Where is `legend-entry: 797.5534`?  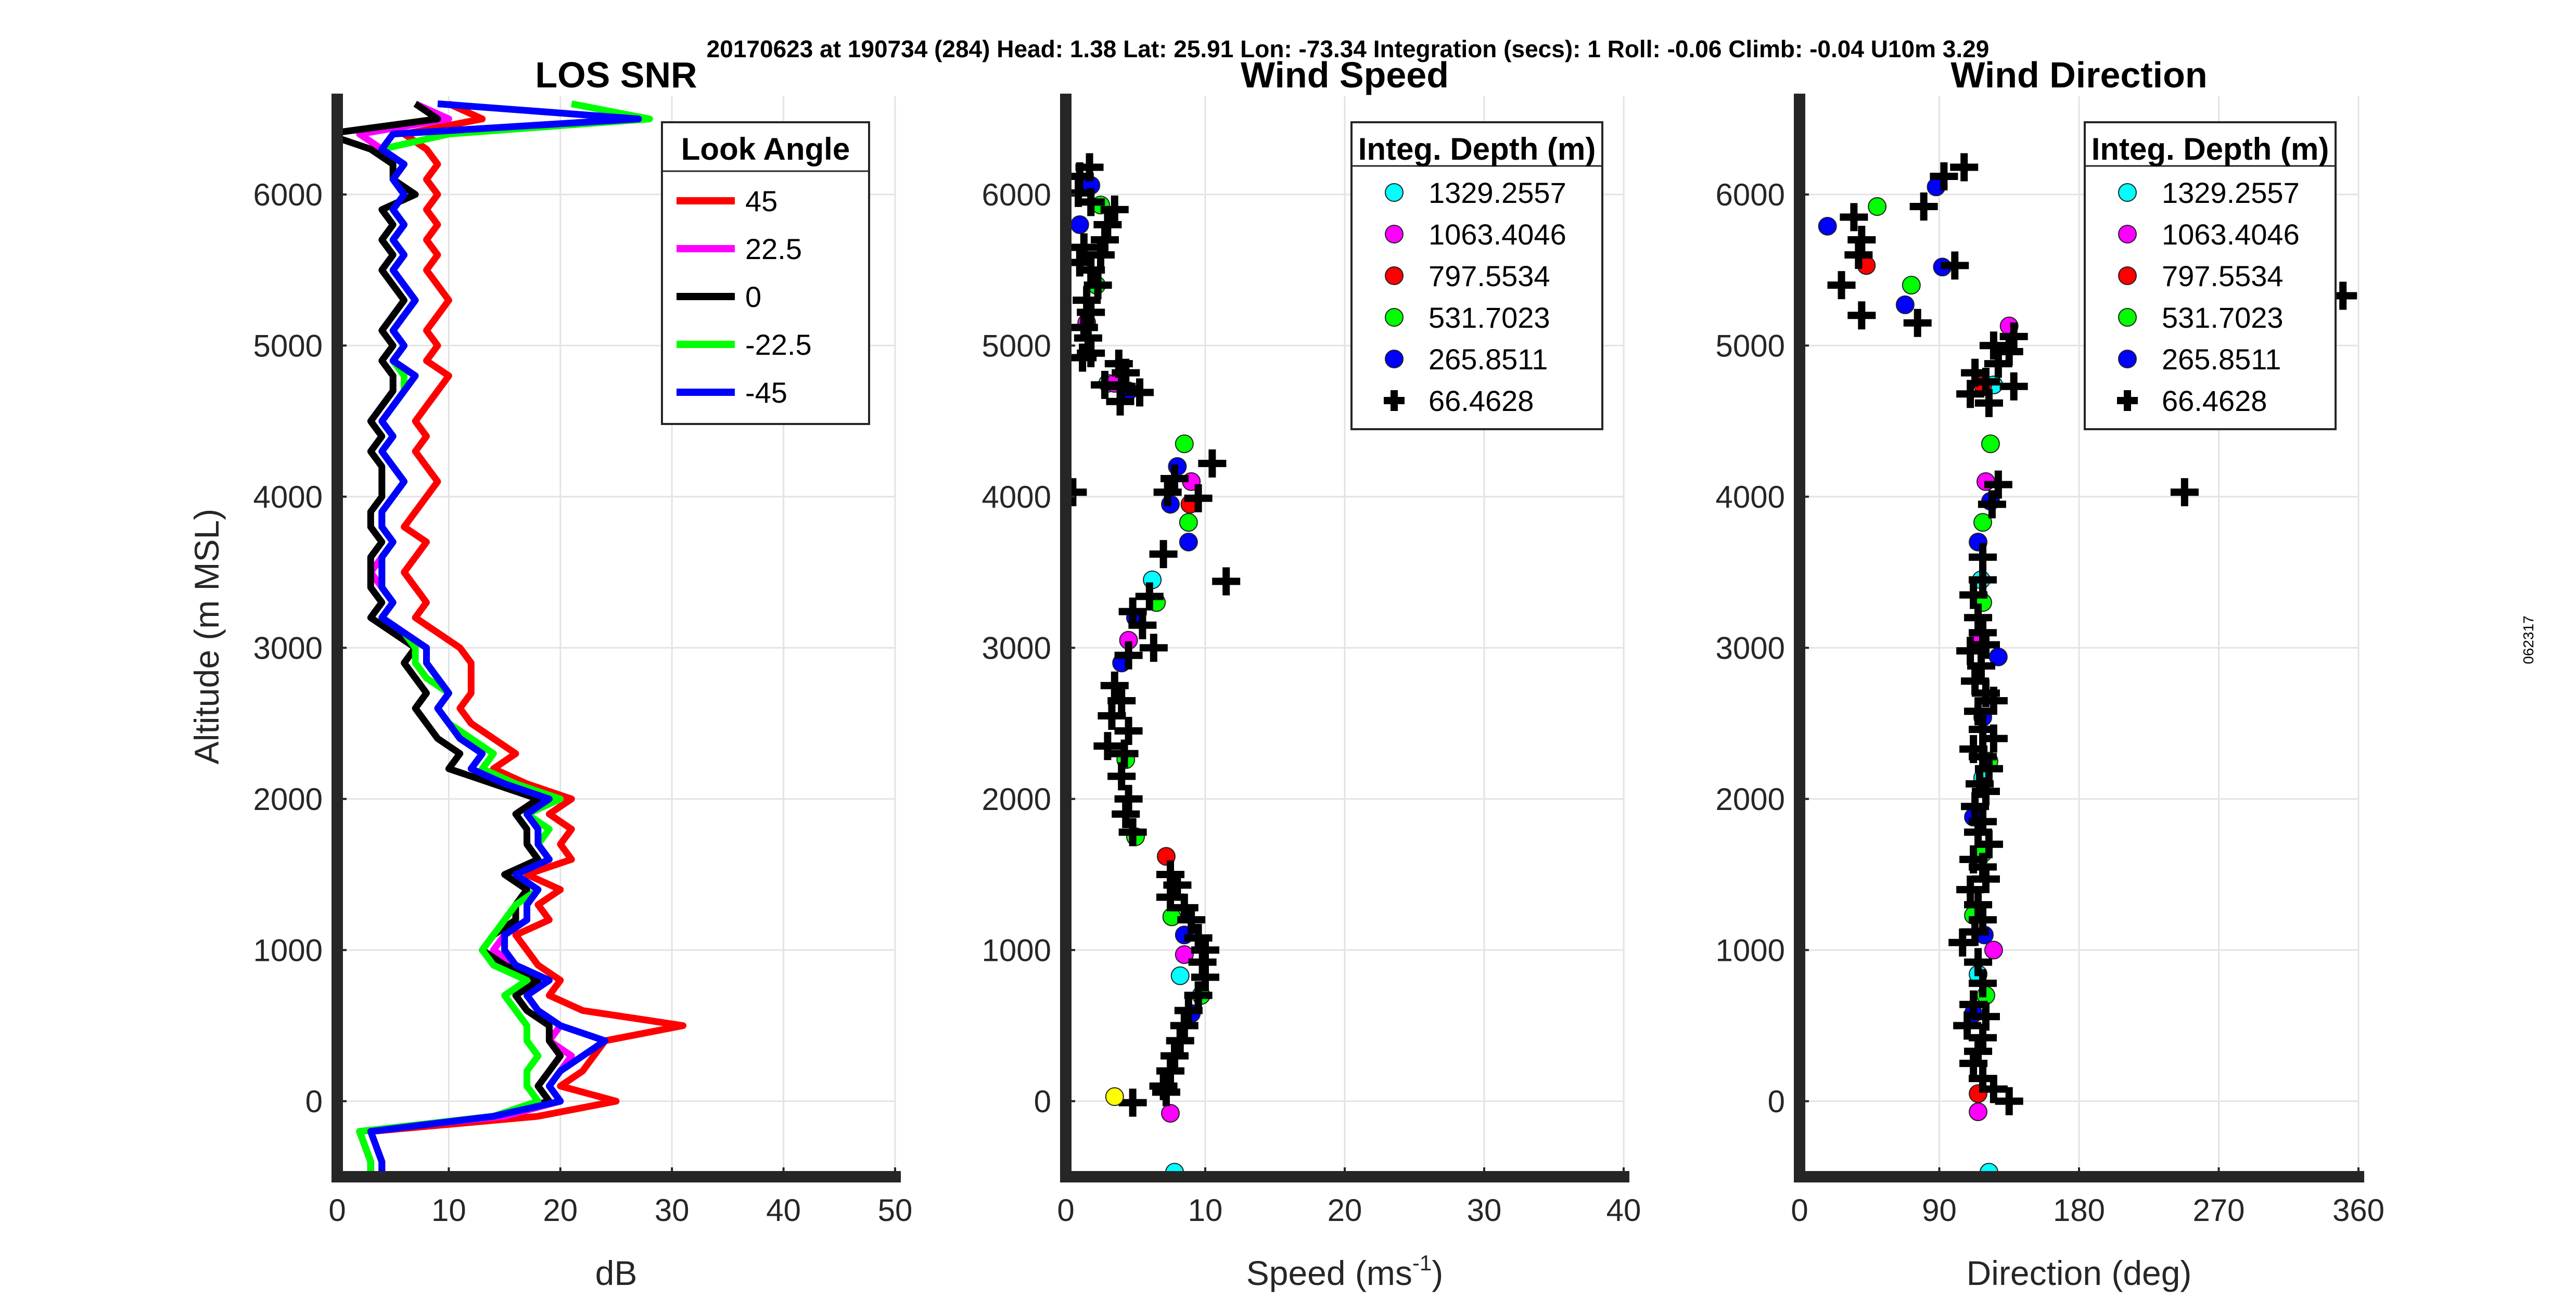 legend-entry: 797.5534 is located at coordinates (1467, 276).